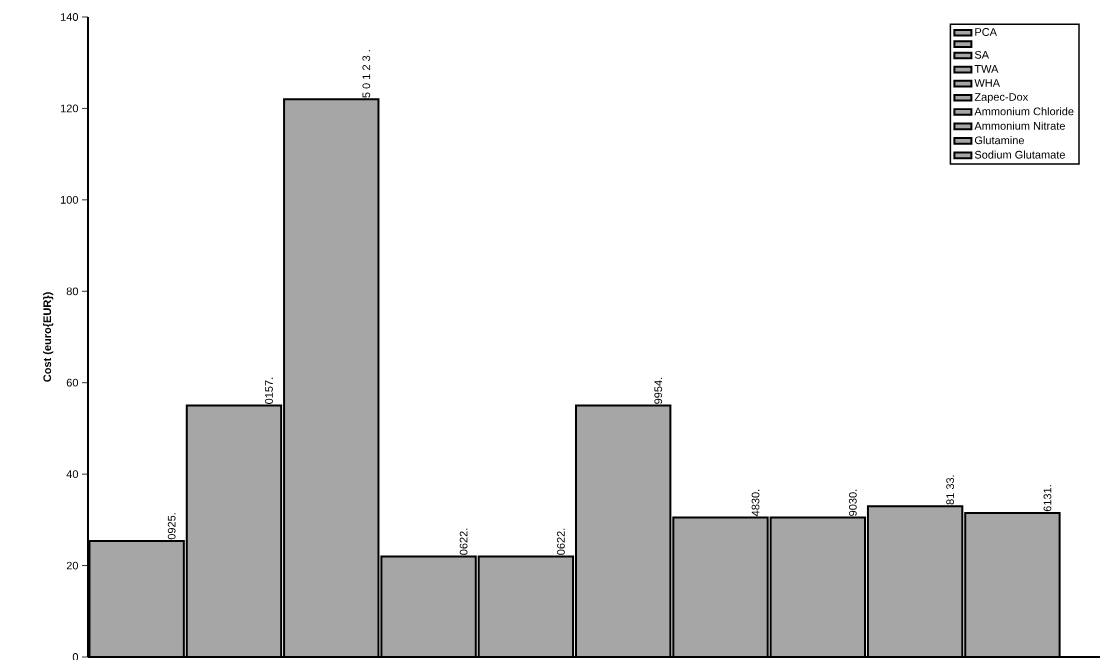 Image resolution: width=1102 pixels, height=660 pixels. Describe the element at coordinates (658, 390) in the screenshot. I see `text: 9954.` at that location.